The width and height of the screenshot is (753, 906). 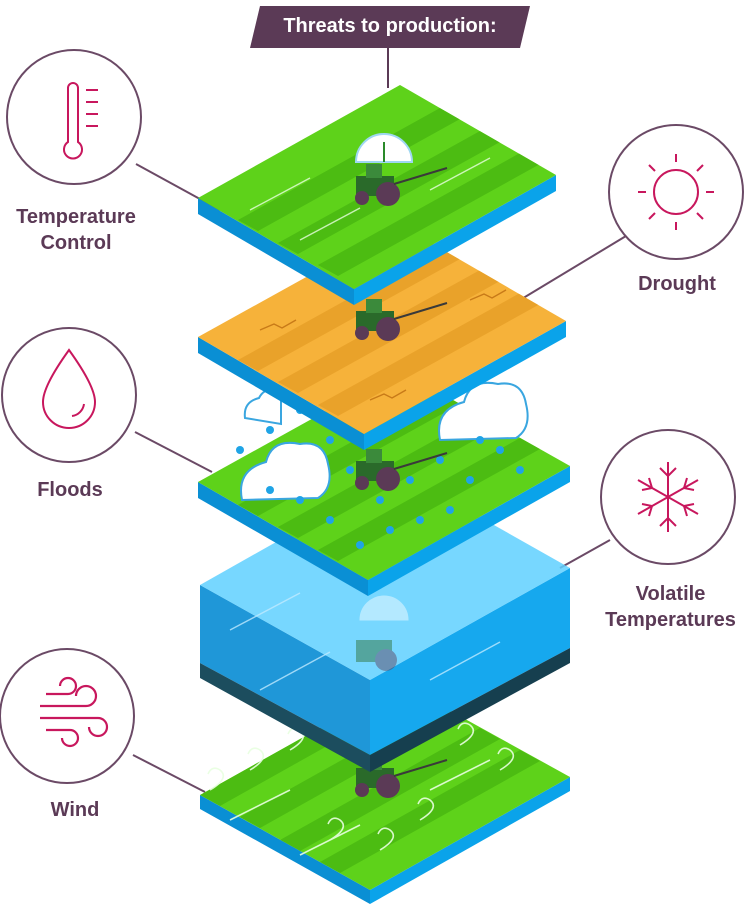 I want to click on label-line: Drought, so click(x=677, y=284).